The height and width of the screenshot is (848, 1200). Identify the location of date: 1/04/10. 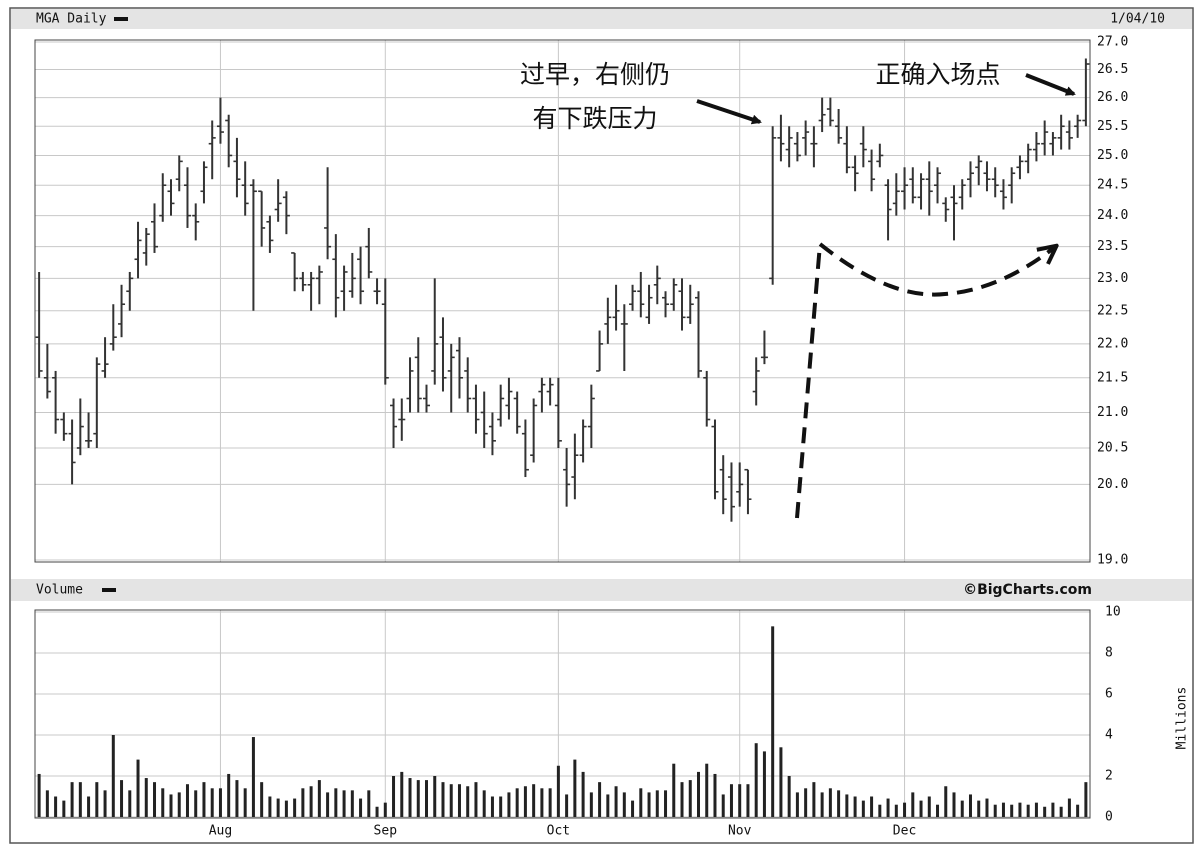
(1137, 19).